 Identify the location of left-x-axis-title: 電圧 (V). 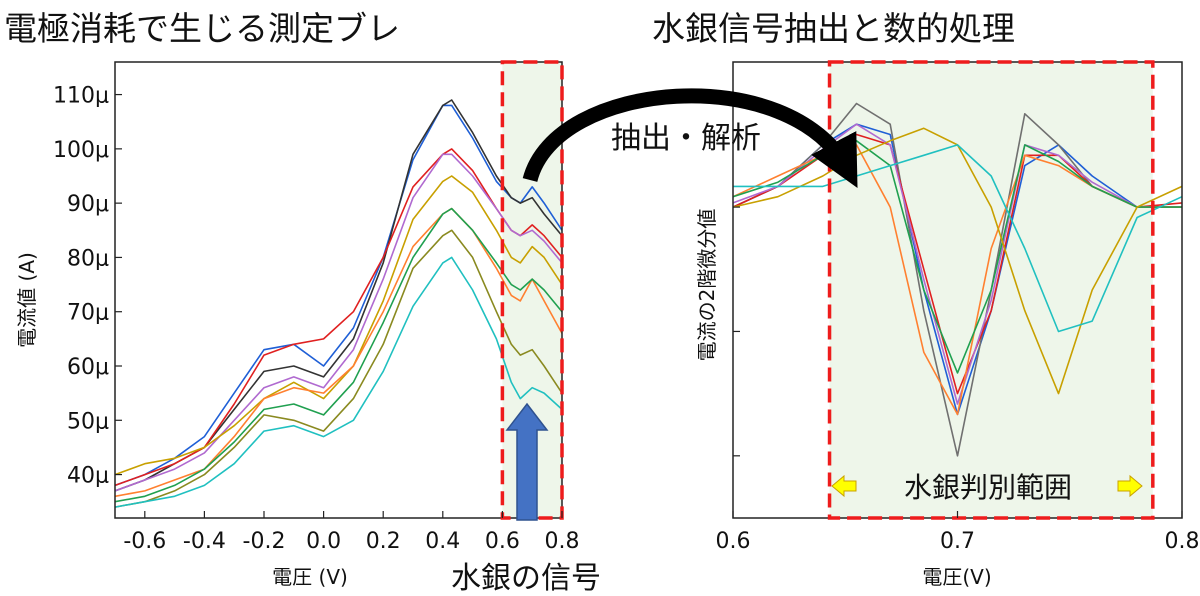
(310, 577).